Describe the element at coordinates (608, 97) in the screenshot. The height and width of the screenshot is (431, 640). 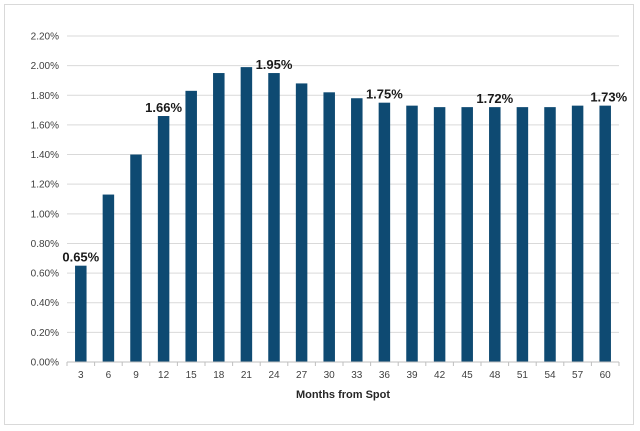
I see `data-label-60: 1.73%` at that location.